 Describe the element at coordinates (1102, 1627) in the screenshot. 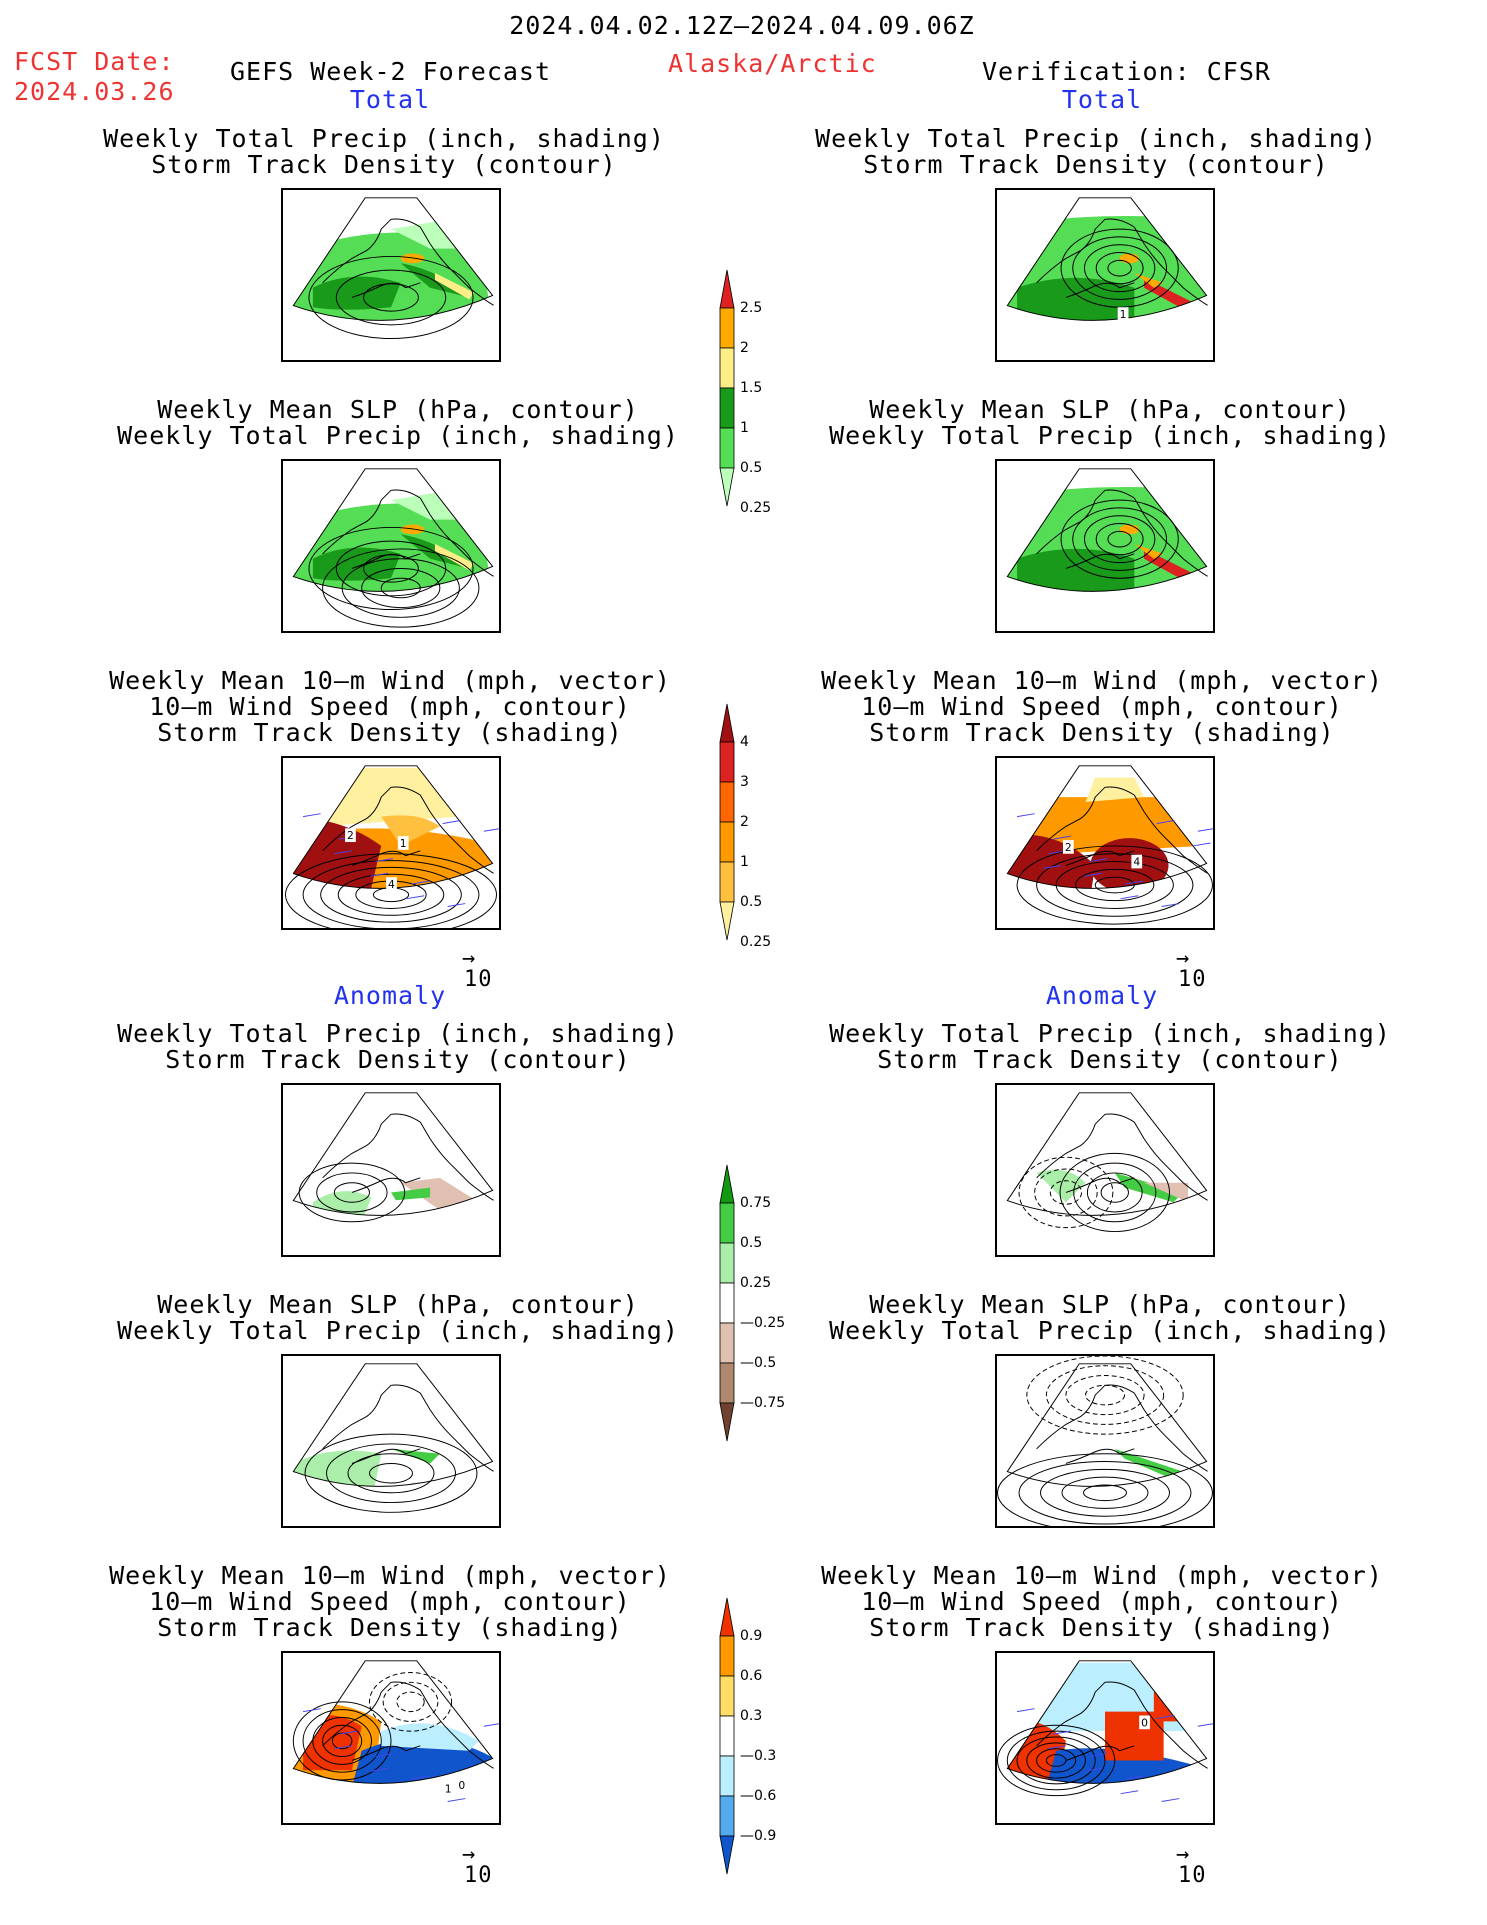

I see `title-r6-c: Storm Track Density (shading)` at that location.